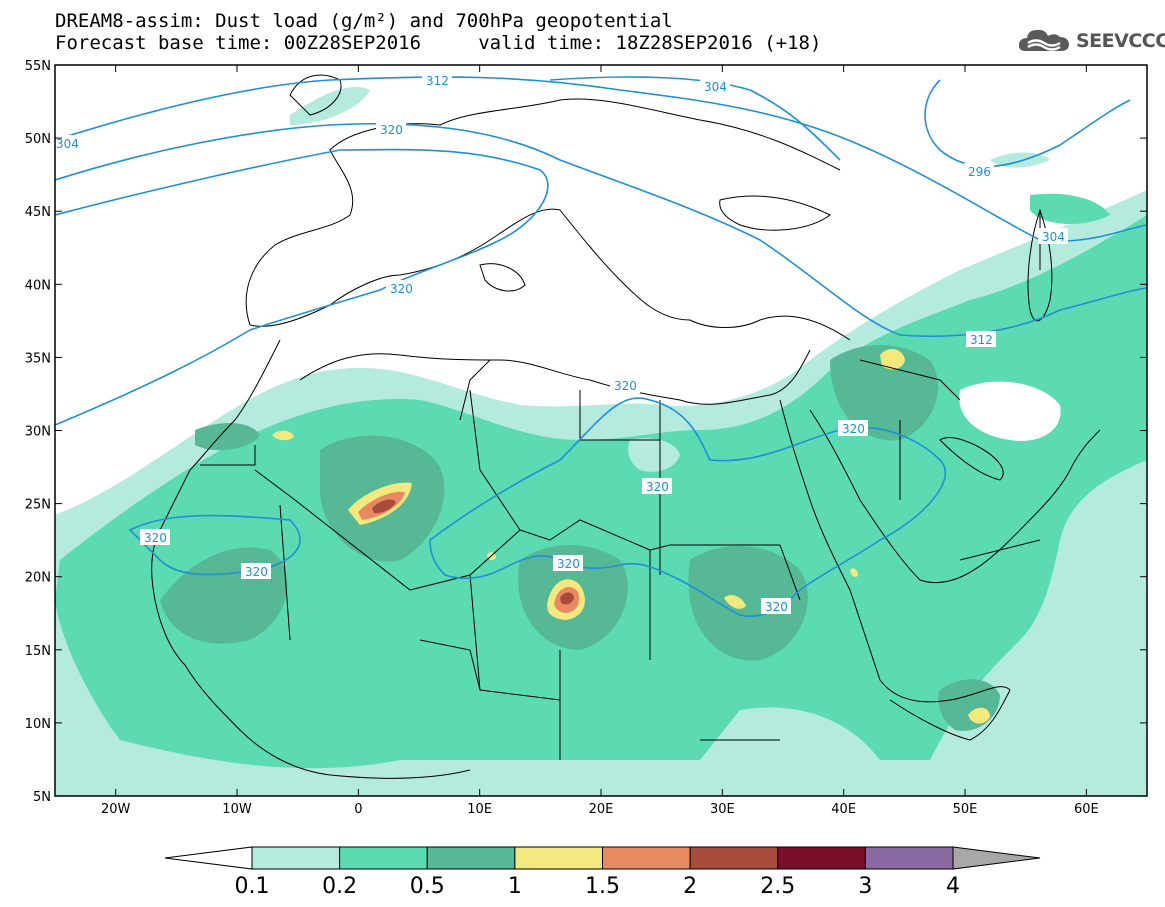 The height and width of the screenshot is (907, 1165). What do you see at coordinates (1120, 41) in the screenshot?
I see `logo-text: SEEVCCC` at bounding box center [1120, 41].